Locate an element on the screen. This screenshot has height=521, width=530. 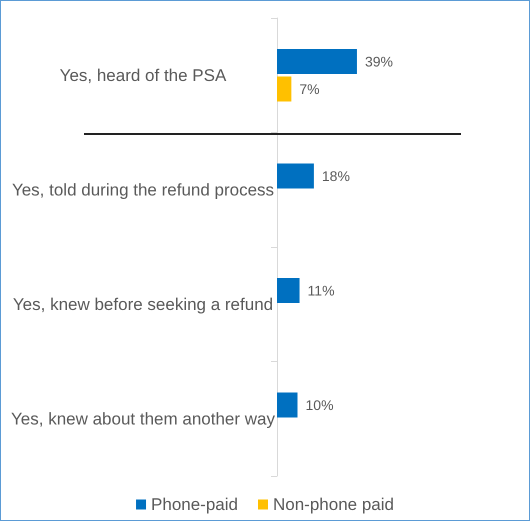
data-label: 10% is located at coordinates (320, 405).